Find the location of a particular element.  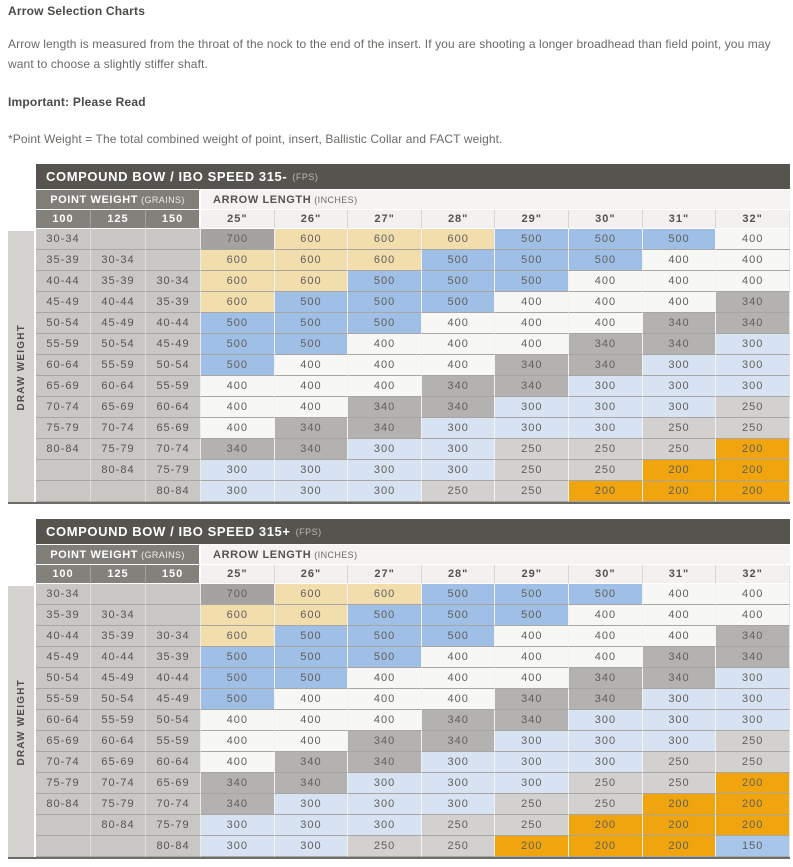

table-row: 80-84 75-79 70-74 340 300 300 300 250 250 200 200 is located at coordinates (413, 805).